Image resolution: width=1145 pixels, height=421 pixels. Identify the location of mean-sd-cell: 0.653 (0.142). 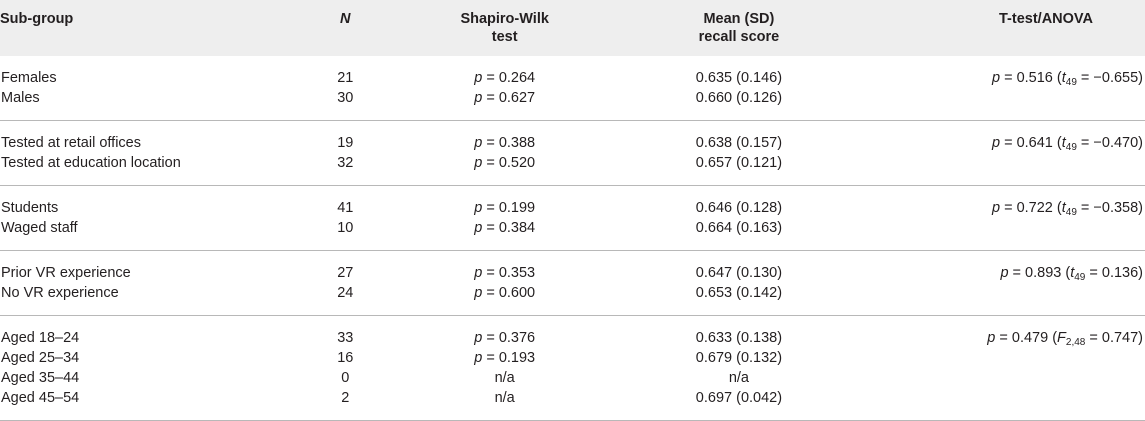
(739, 299).